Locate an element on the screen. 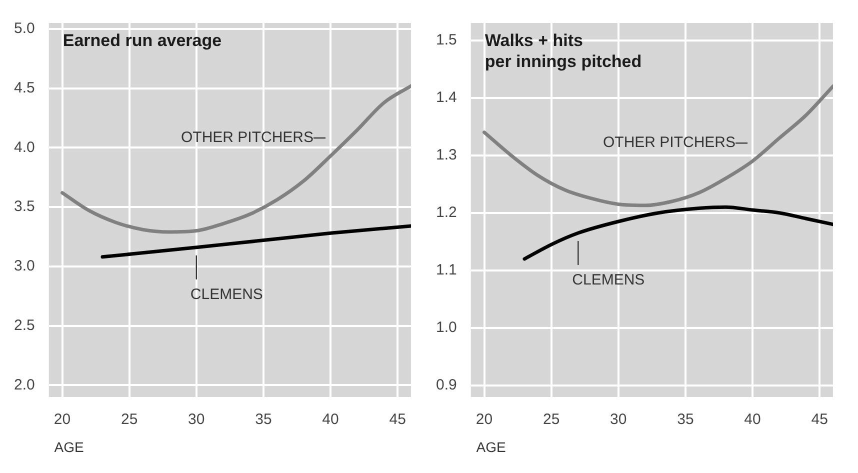 The width and height of the screenshot is (858, 473). y-tick-label: 1.5 is located at coordinates (446, 39).